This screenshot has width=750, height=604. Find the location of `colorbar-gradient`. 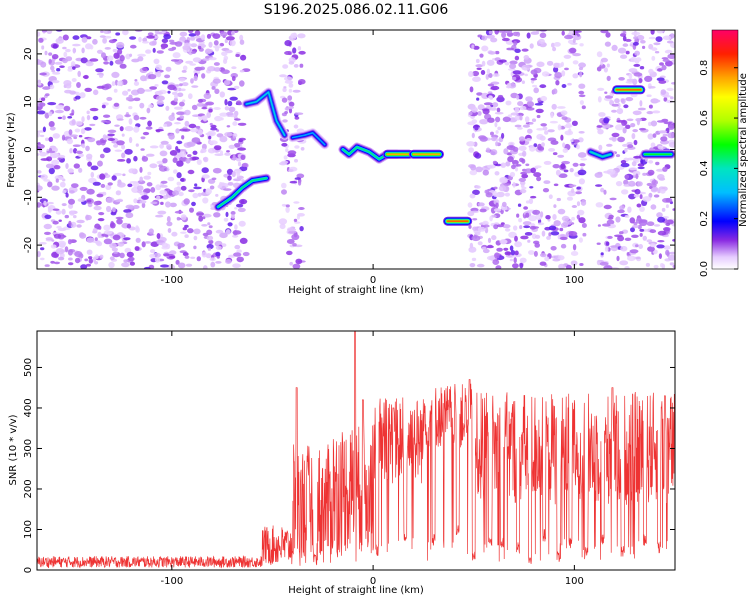

colorbar-gradient is located at coordinates (725, 149).